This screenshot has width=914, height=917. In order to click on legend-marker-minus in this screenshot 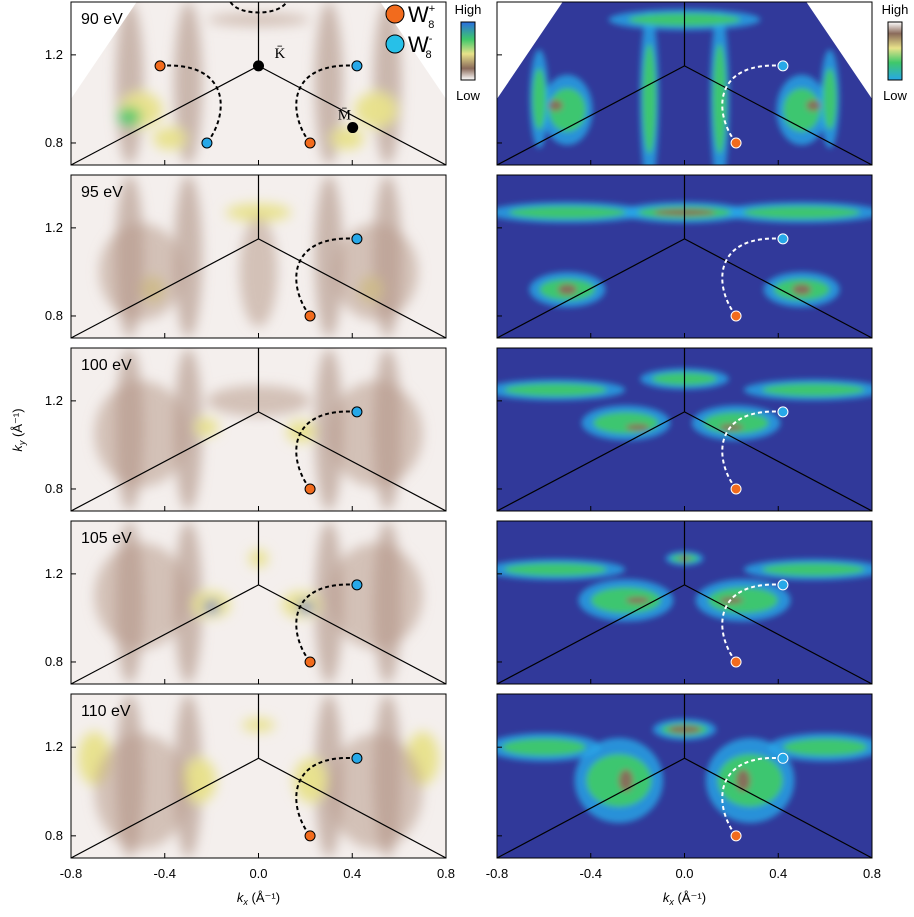, I will do `click(395, 44)`.